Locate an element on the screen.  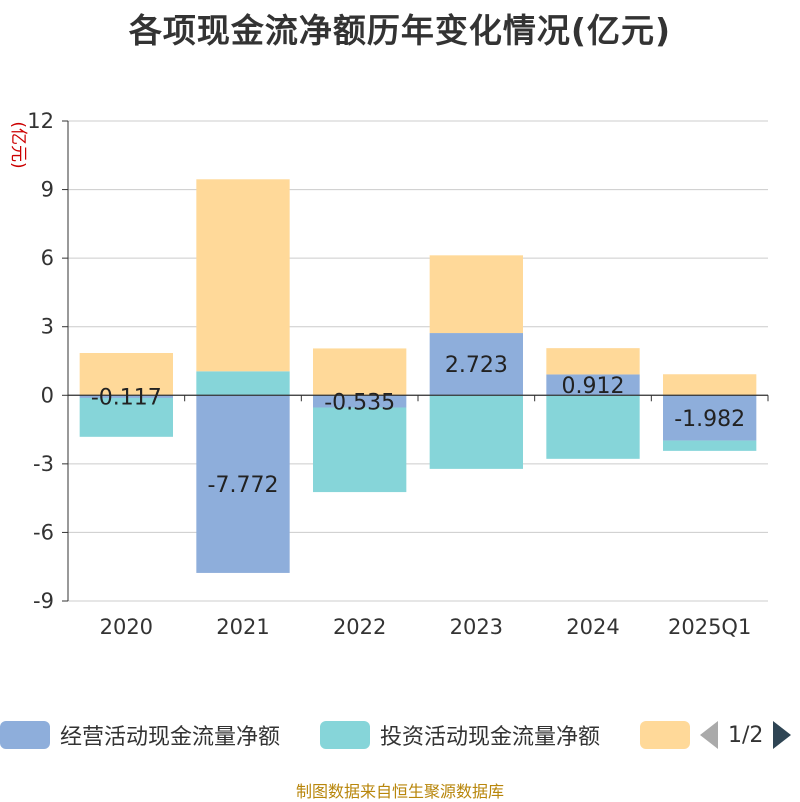
x-tick-label: 2020 is located at coordinates (126, 627).